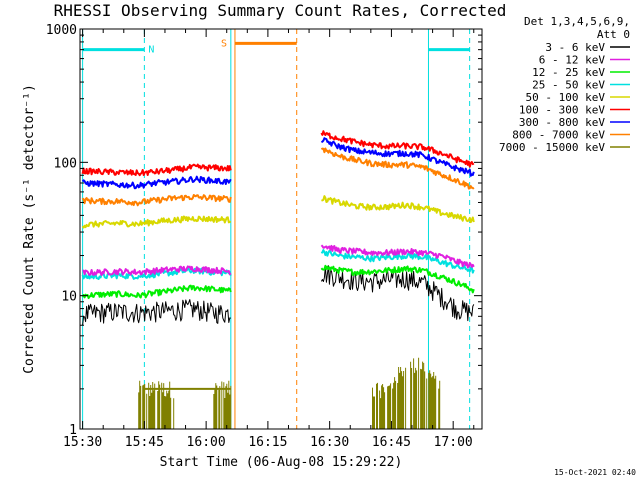  I want to click on y-tick-label-1: 10, so click(69, 297).